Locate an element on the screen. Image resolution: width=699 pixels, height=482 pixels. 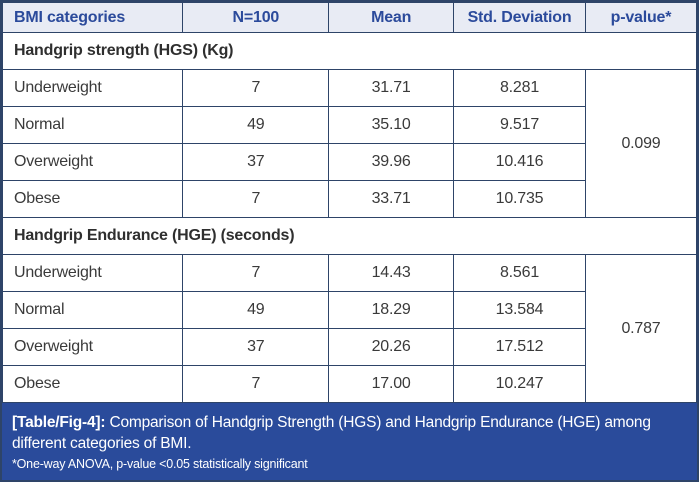
cell-mean: 33.71 is located at coordinates (391, 199).